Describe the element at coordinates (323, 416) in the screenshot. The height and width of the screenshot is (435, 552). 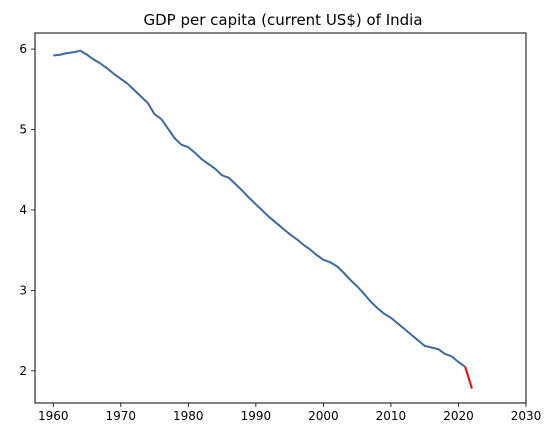
I see `x-tick-label: 2000` at that location.